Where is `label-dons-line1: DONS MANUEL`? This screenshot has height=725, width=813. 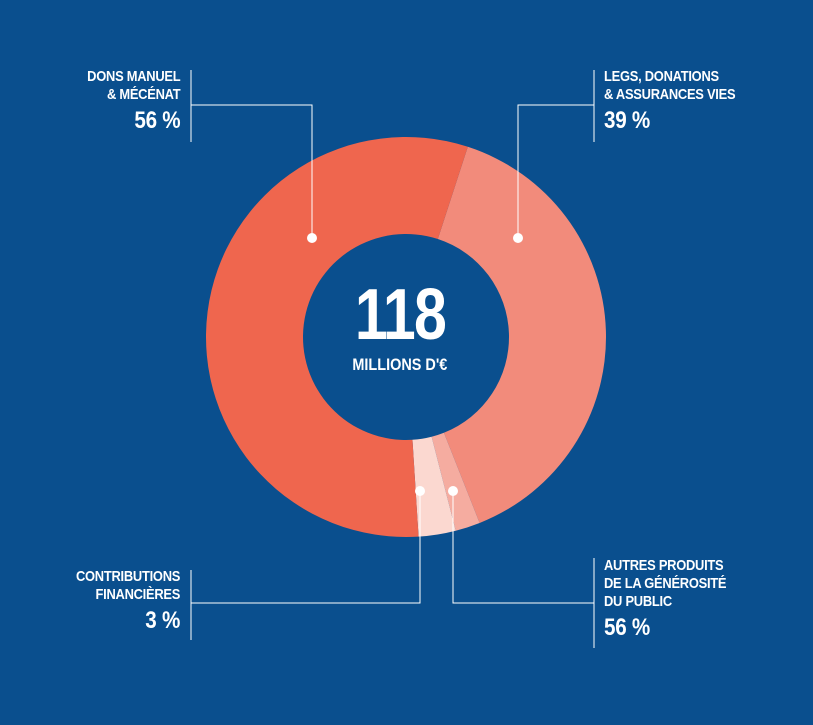
label-dons-line1: DONS MANUEL is located at coordinates (133, 76).